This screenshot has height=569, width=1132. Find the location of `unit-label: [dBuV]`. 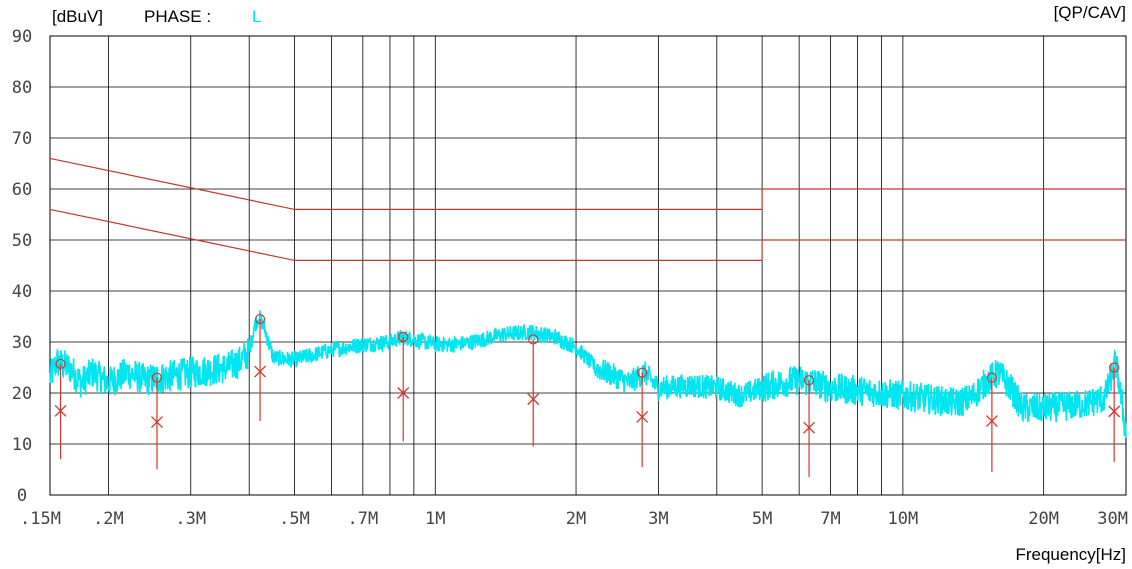

unit-label: [dBuV] is located at coordinates (77, 16).